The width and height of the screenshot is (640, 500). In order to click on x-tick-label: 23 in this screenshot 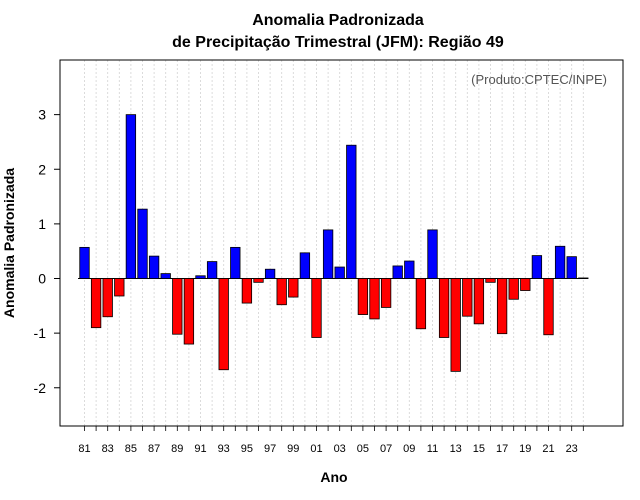, I will do `click(572, 449)`.